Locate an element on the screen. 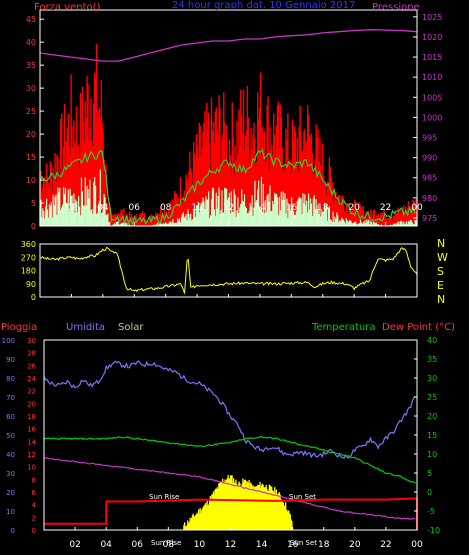  humidity-tick-label: 30 is located at coordinates (10, 474).